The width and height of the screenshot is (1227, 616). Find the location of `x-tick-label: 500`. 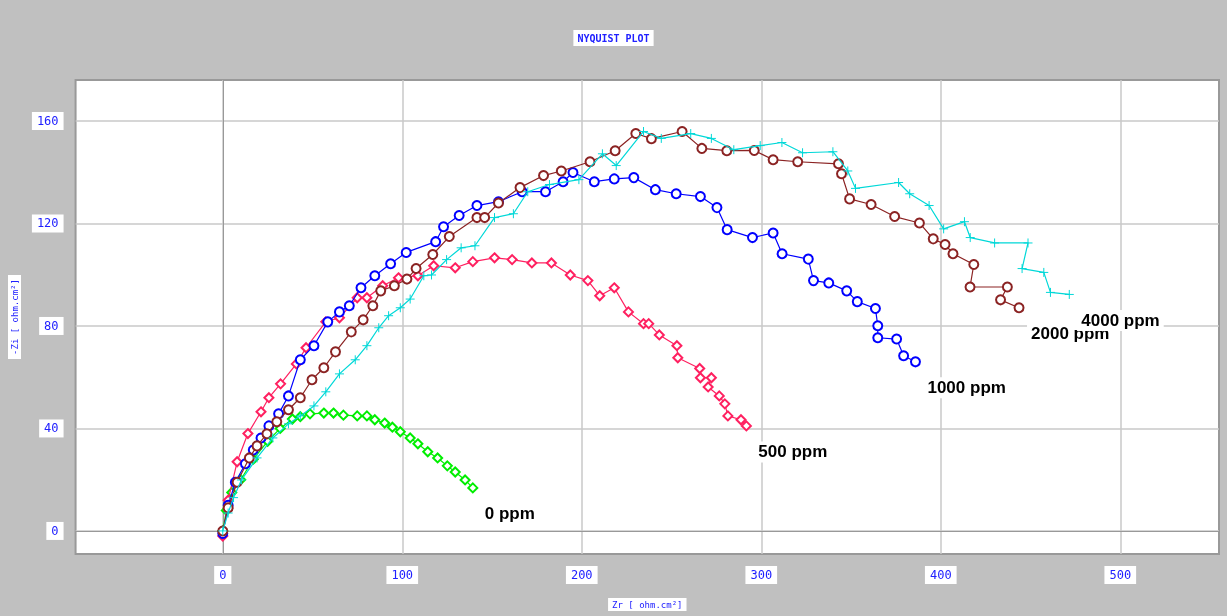

x-tick-label: 500 is located at coordinates (1120, 575).